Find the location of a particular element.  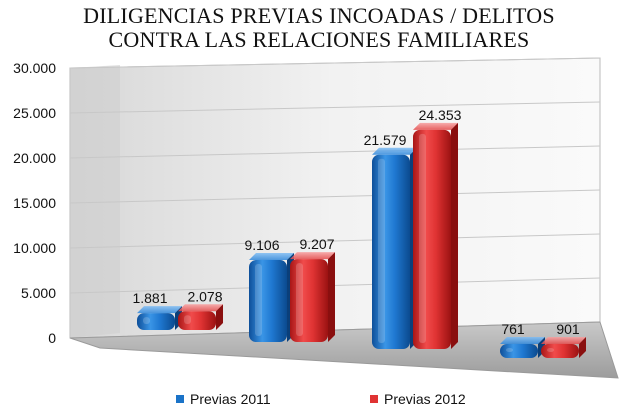

data-label-s0-c1: 9.106 is located at coordinates (261, 245).